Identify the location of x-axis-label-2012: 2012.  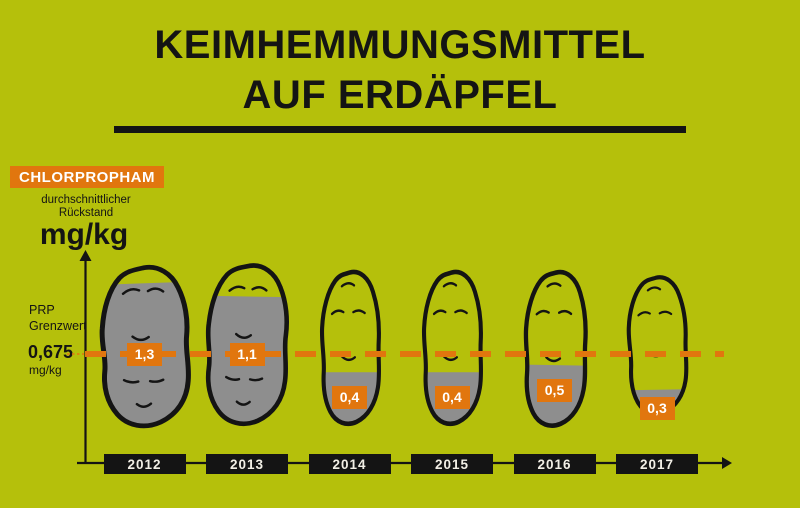
(144, 464).